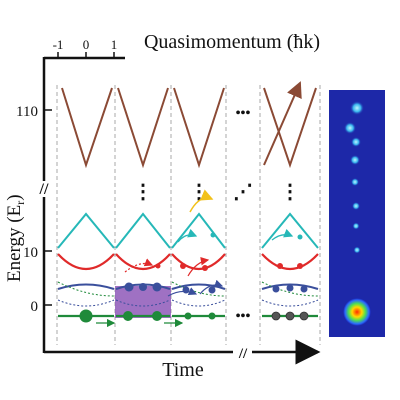 The width and height of the screenshot is (400, 400). I want to click on green-points, so click(147, 316).